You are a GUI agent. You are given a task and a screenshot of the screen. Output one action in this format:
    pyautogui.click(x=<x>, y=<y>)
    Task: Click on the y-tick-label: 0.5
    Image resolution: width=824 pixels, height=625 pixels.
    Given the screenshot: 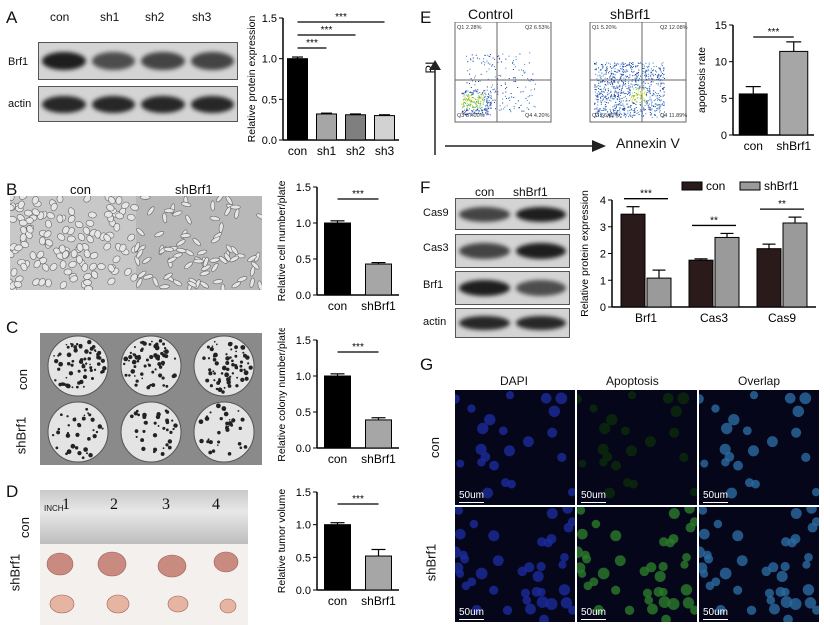 What is the action you would take?
    pyautogui.click(x=269, y=100)
    